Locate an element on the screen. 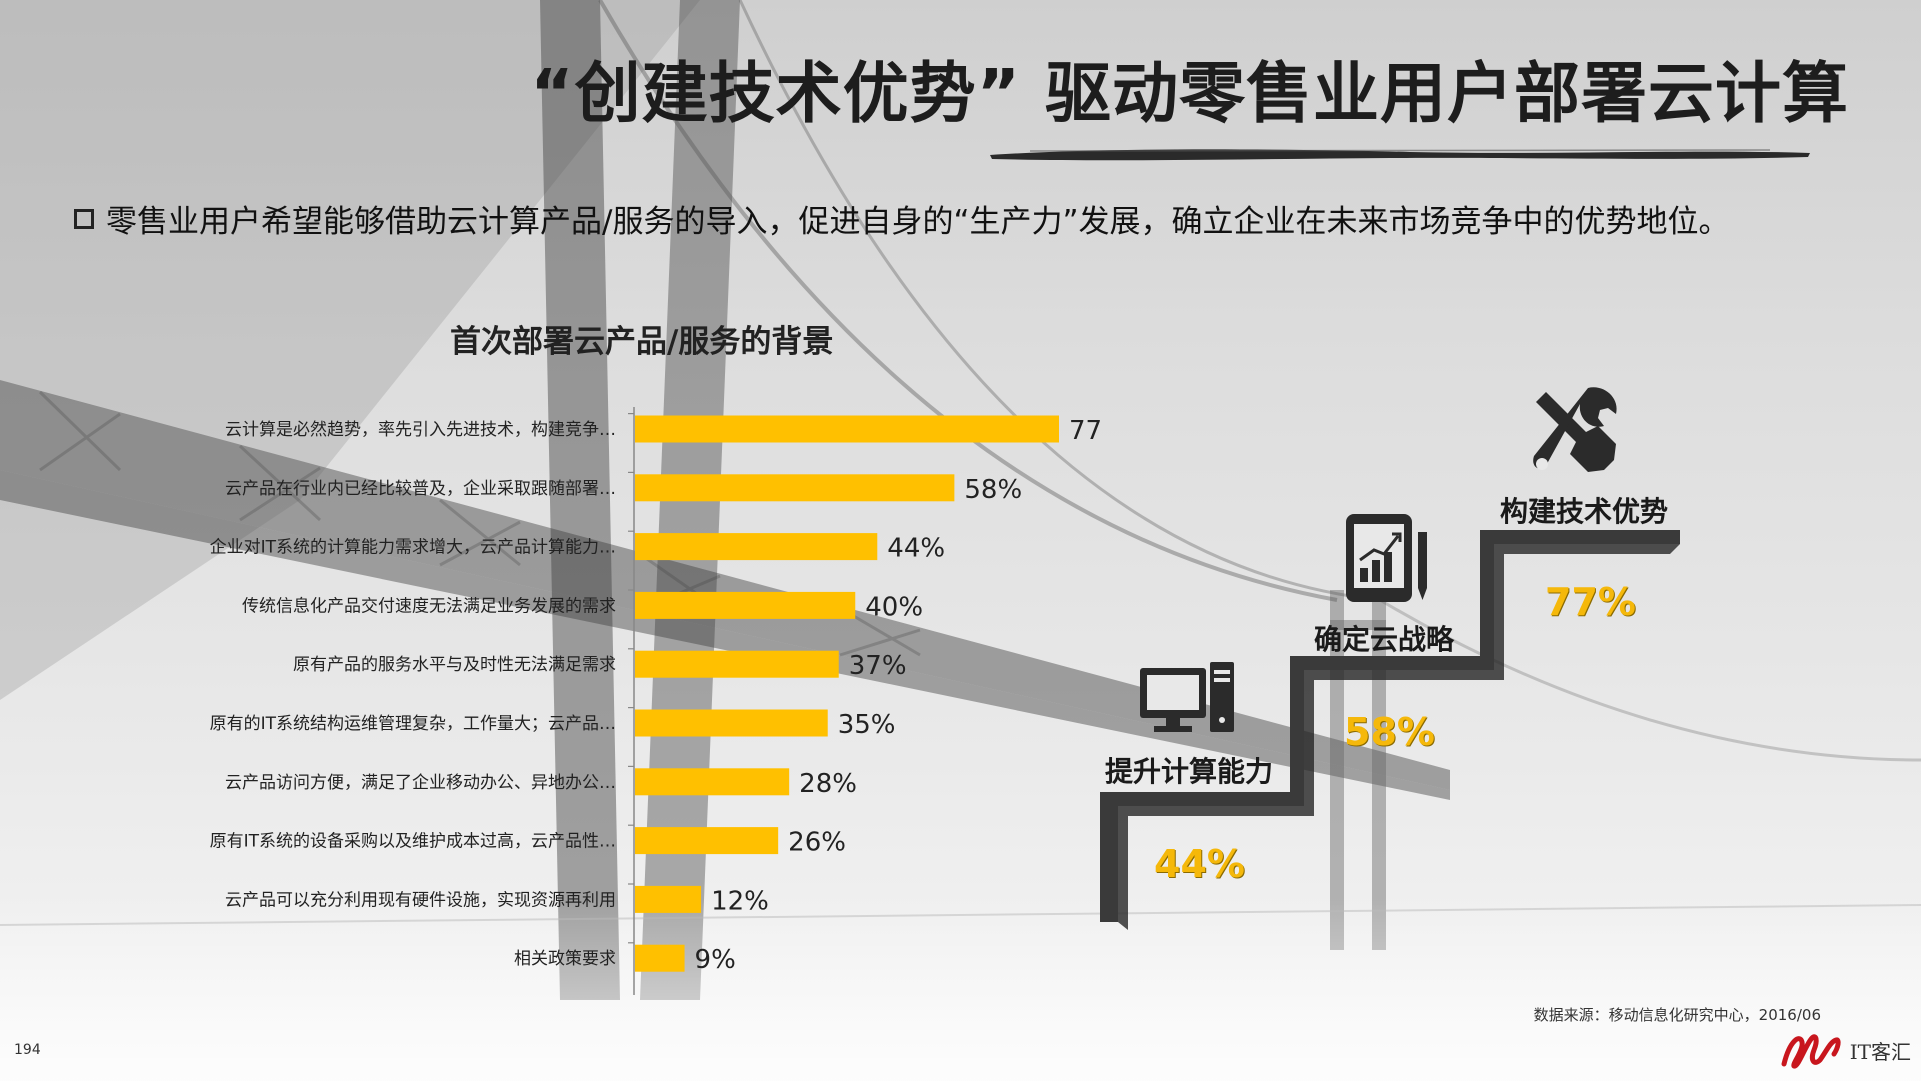 Image resolution: width=1921 pixels, height=1081 pixels. category-label: 原有产品的服务水平与及时性无法满足需求 is located at coordinates (454, 665).